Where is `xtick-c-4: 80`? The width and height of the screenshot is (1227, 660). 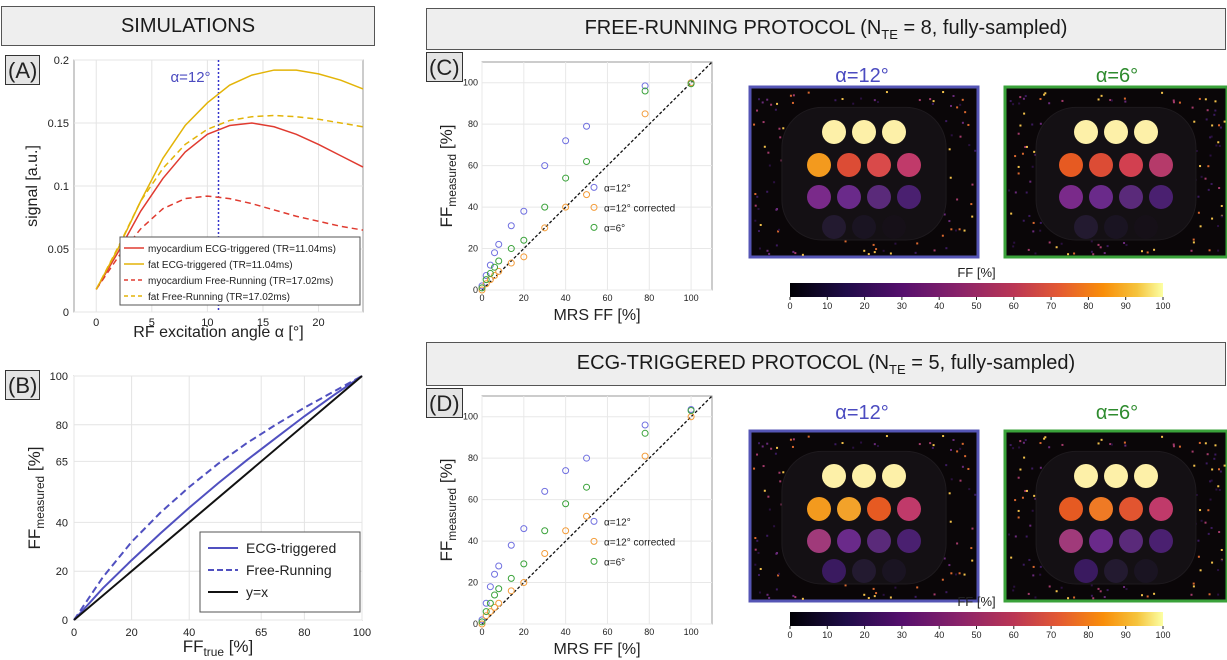 xtick-c-4: 80 is located at coordinates (649, 298).